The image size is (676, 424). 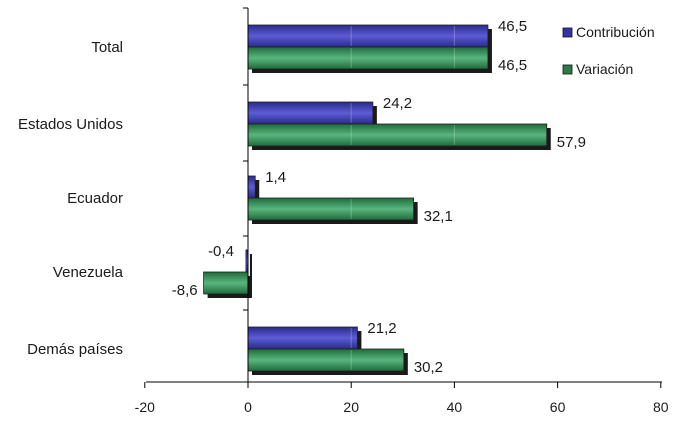 What do you see at coordinates (604, 69) in the screenshot?
I see `legend-label-variacion: Variación` at bounding box center [604, 69].